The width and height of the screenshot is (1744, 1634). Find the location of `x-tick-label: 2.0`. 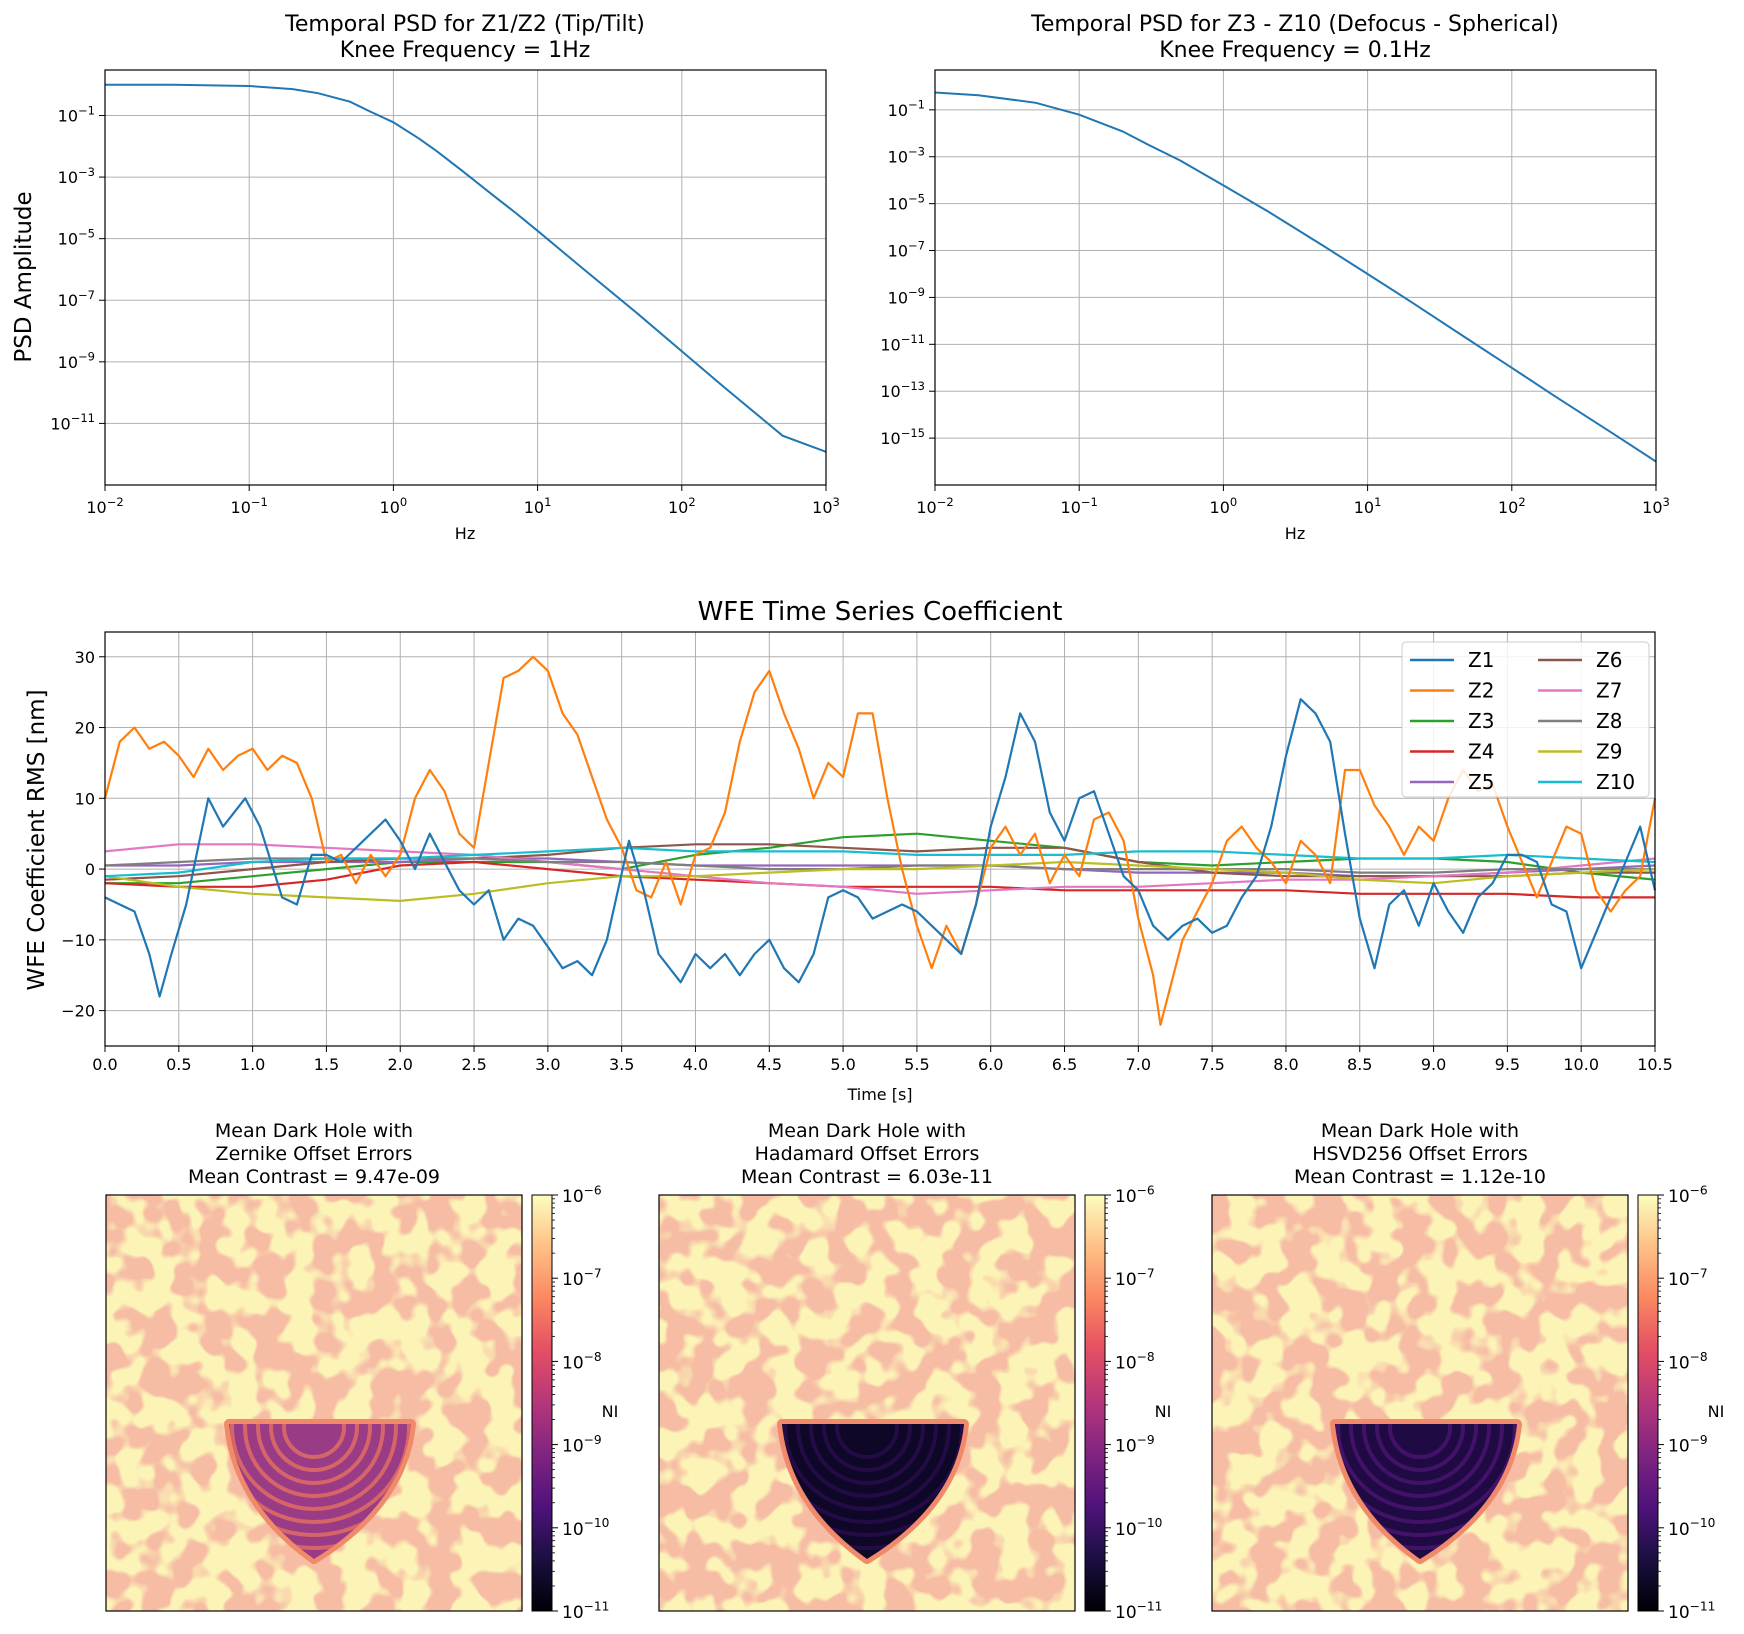

x-tick-label: 2.0 is located at coordinates (400, 1064).